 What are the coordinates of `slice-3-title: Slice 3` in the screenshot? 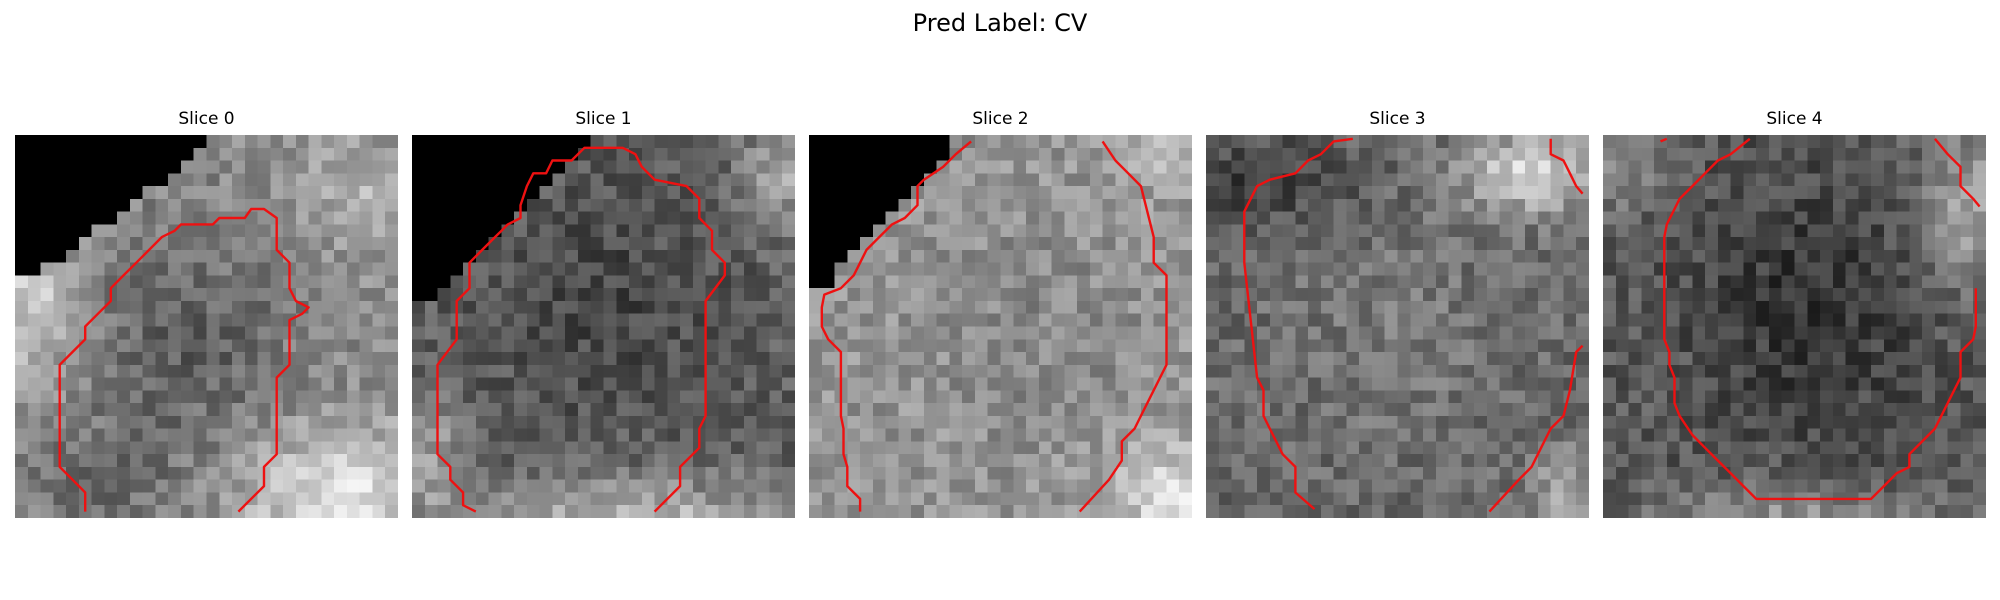 It's located at (1397, 119).